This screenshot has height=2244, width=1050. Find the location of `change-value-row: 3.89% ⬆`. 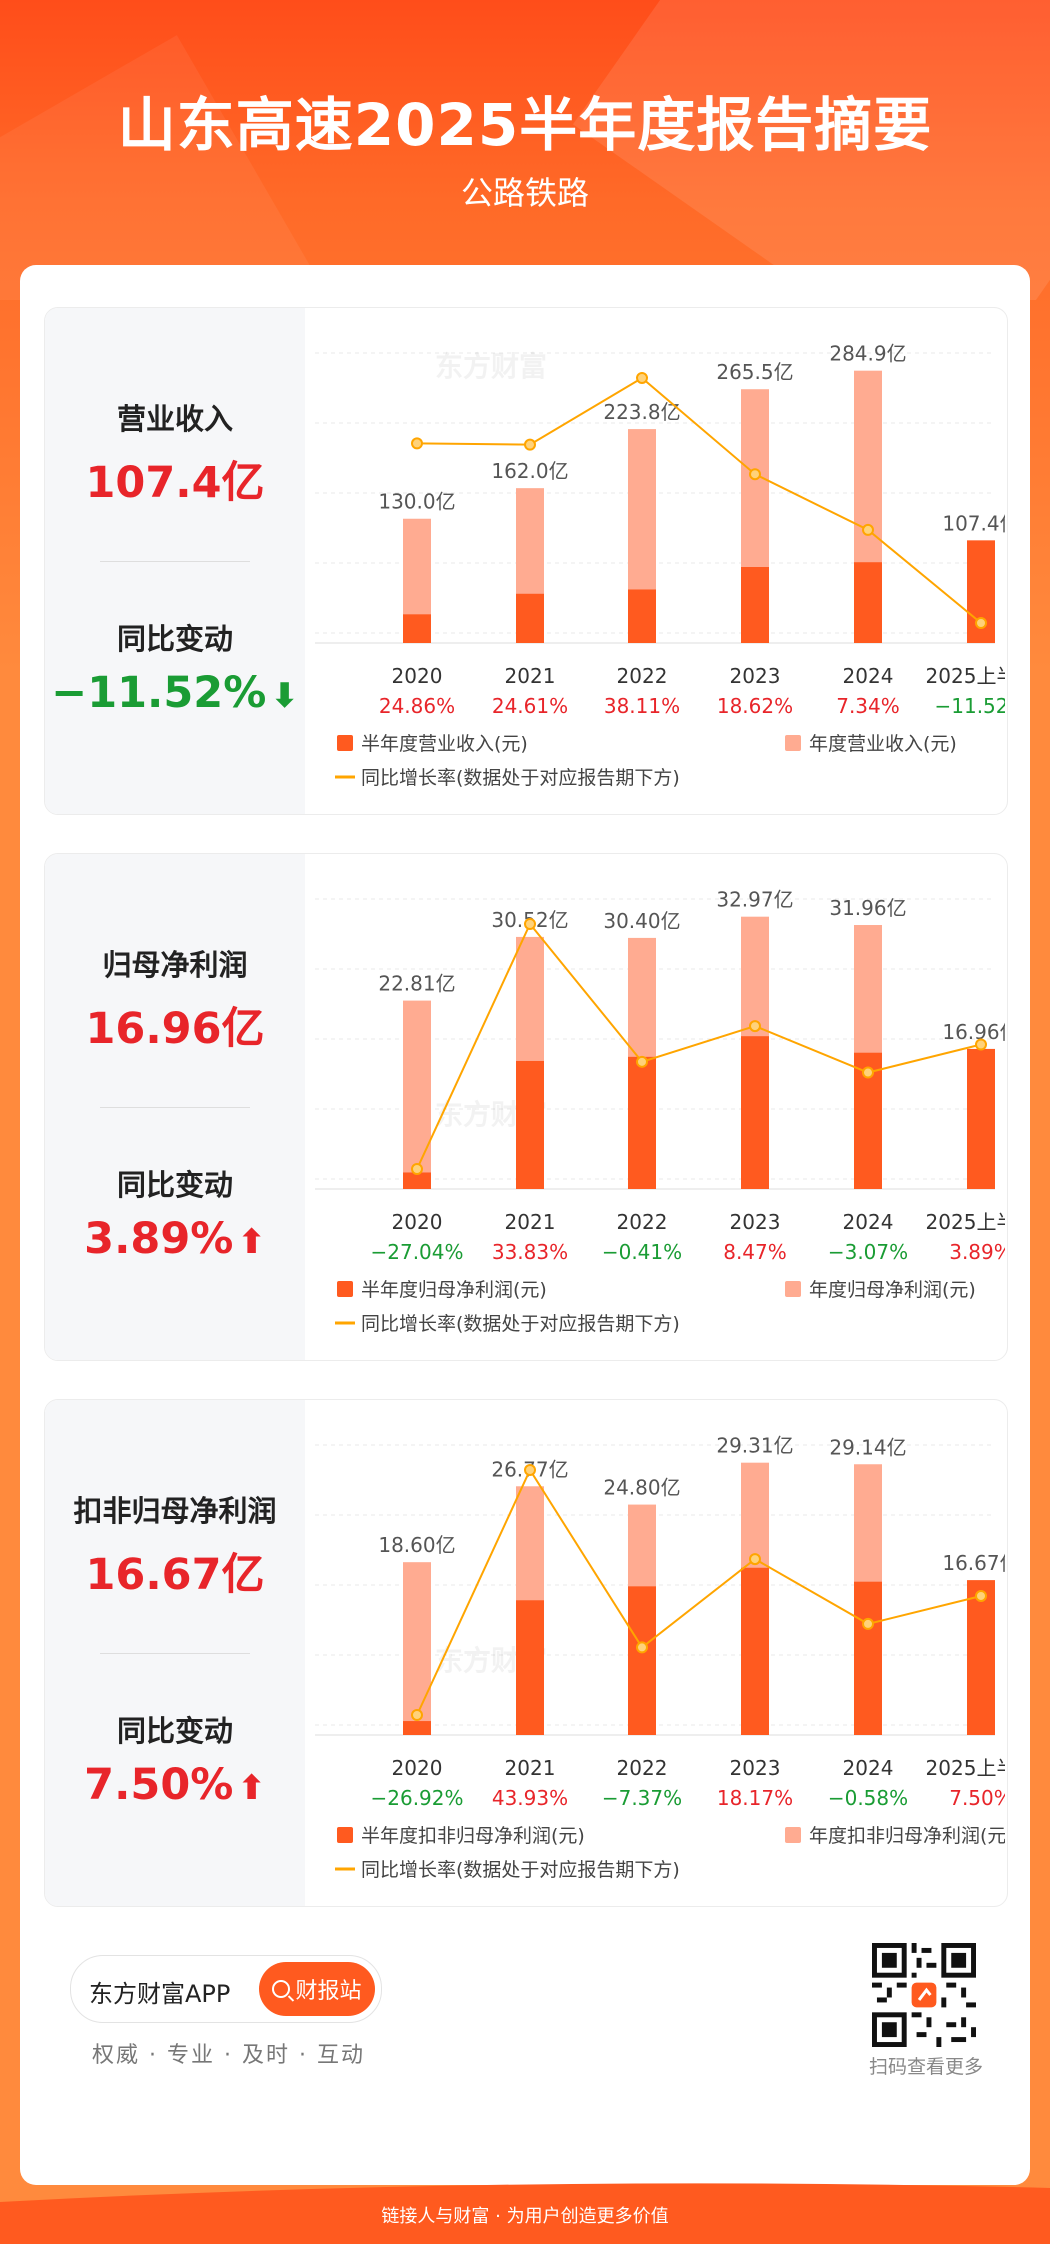

change-value-row: 3.89% ⬆ is located at coordinates (175, 1239).